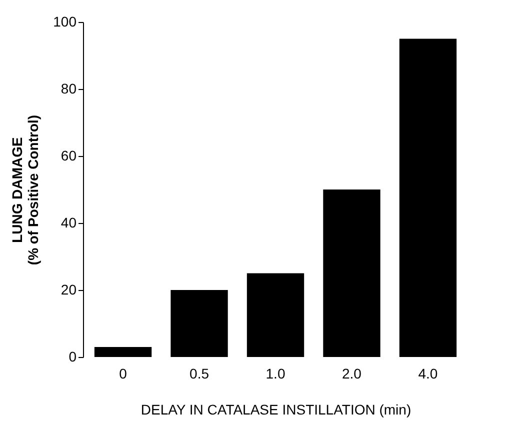  Describe the element at coordinates (123, 374) in the screenshot. I see `x-tick-label: 0` at that location.